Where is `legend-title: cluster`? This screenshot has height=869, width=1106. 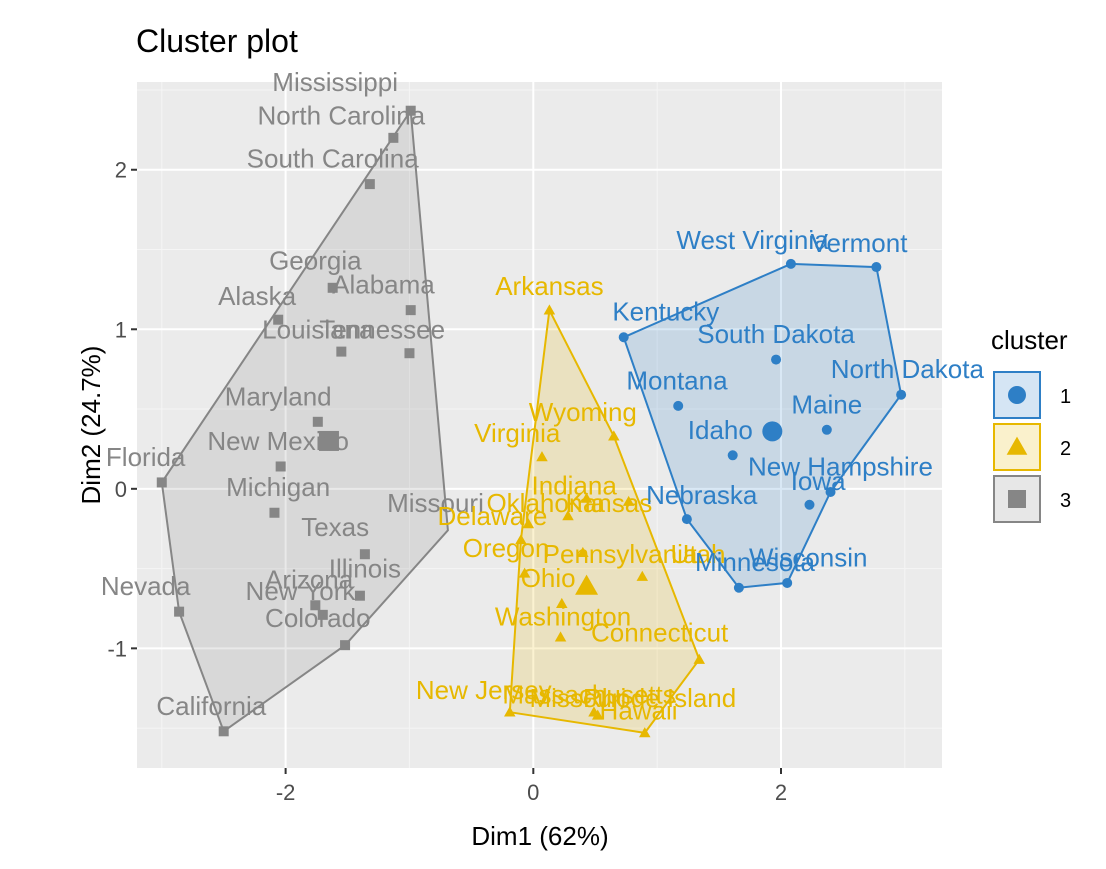
legend-title: cluster is located at coordinates (1029, 340).